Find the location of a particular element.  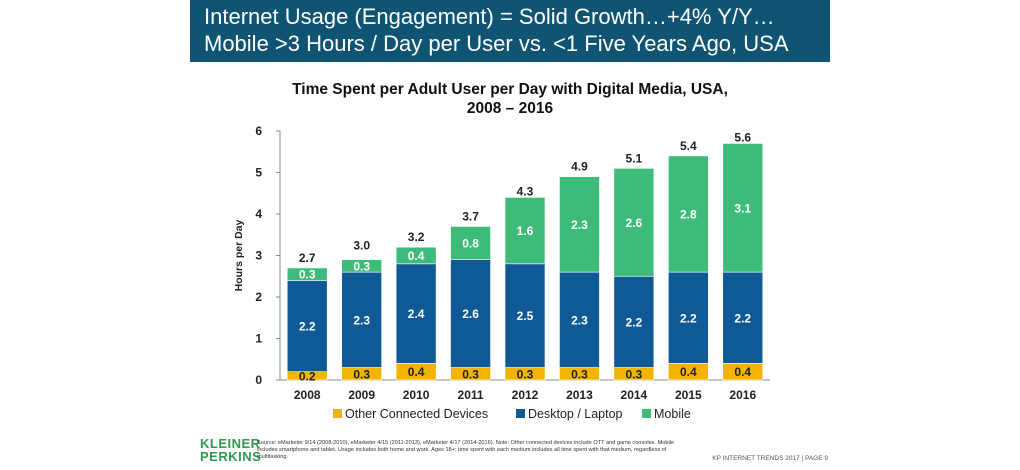

logo-line1: KLEINER is located at coordinates (230, 443).